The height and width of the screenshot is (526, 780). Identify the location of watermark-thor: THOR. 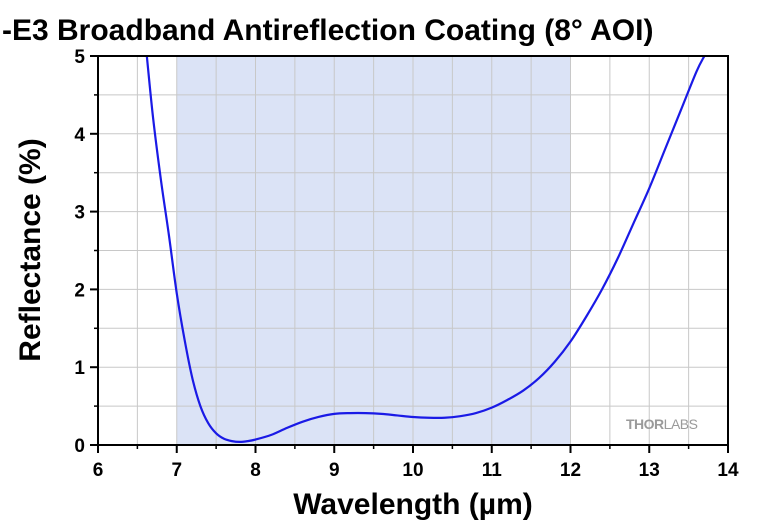
(645, 424).